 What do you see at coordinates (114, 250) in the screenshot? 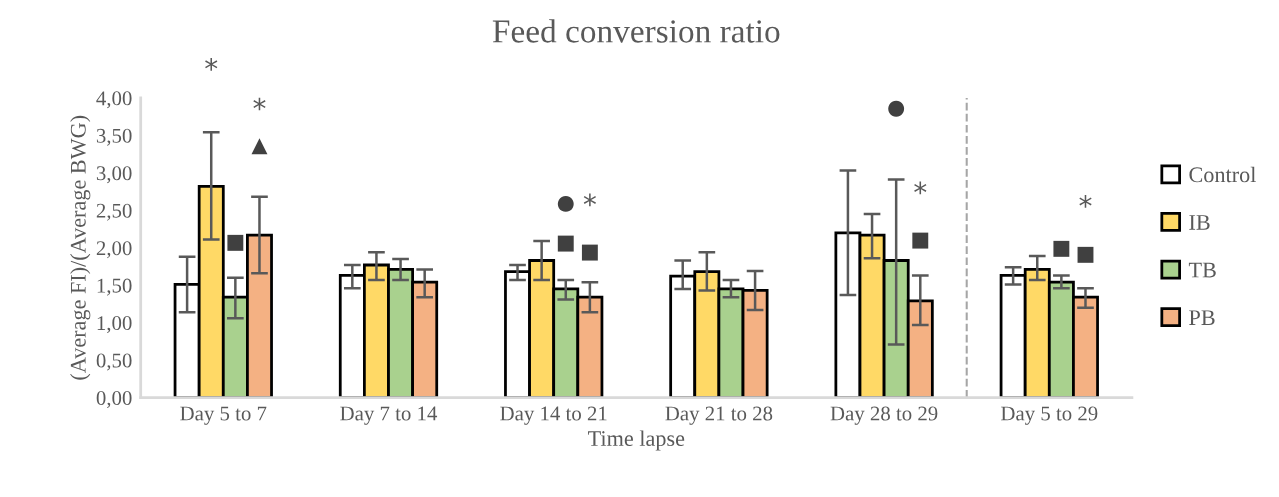
I see `y-tick-label: 2,00` at bounding box center [114, 250].